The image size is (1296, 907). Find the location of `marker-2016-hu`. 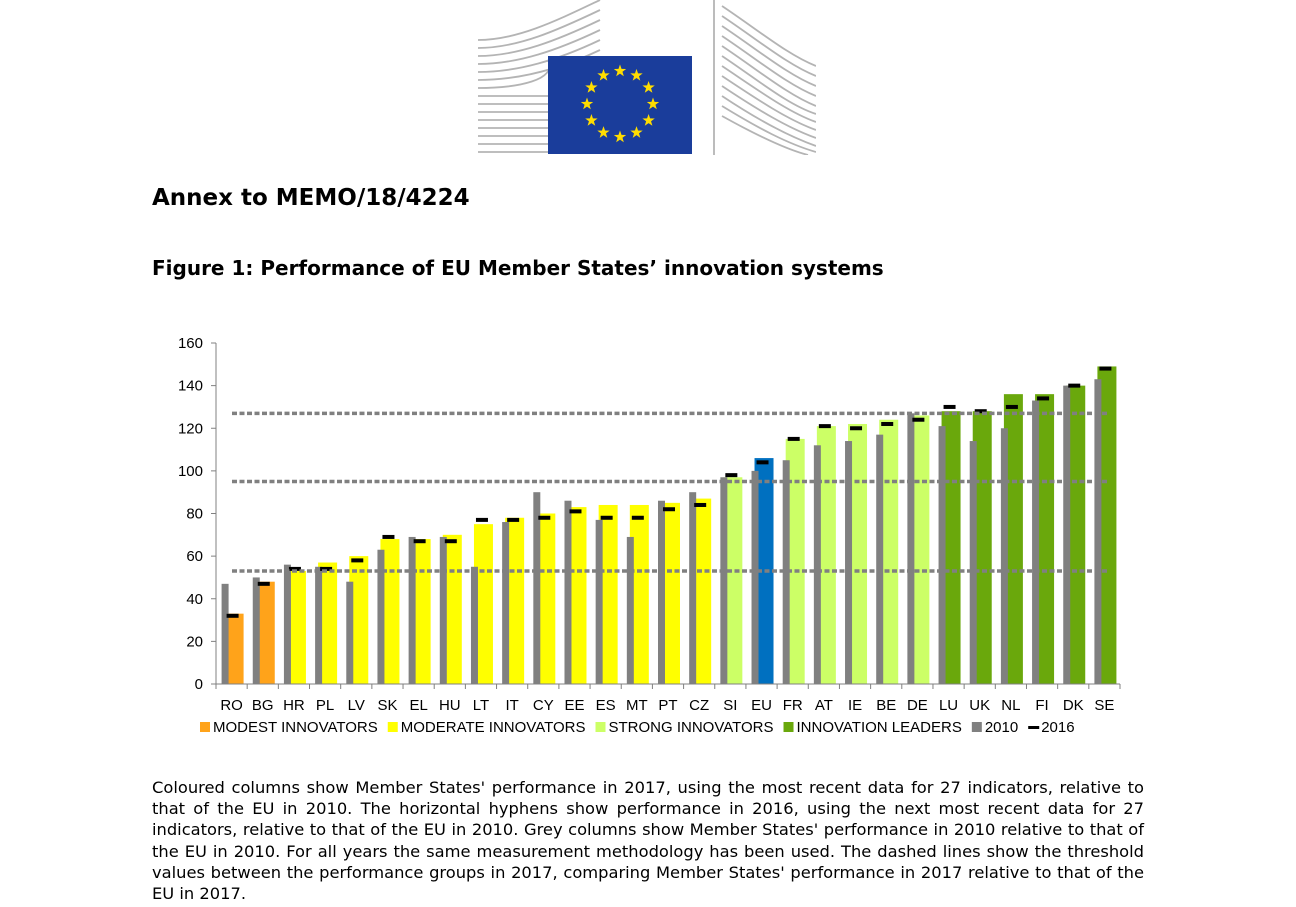

marker-2016-hu is located at coordinates (450, 541).